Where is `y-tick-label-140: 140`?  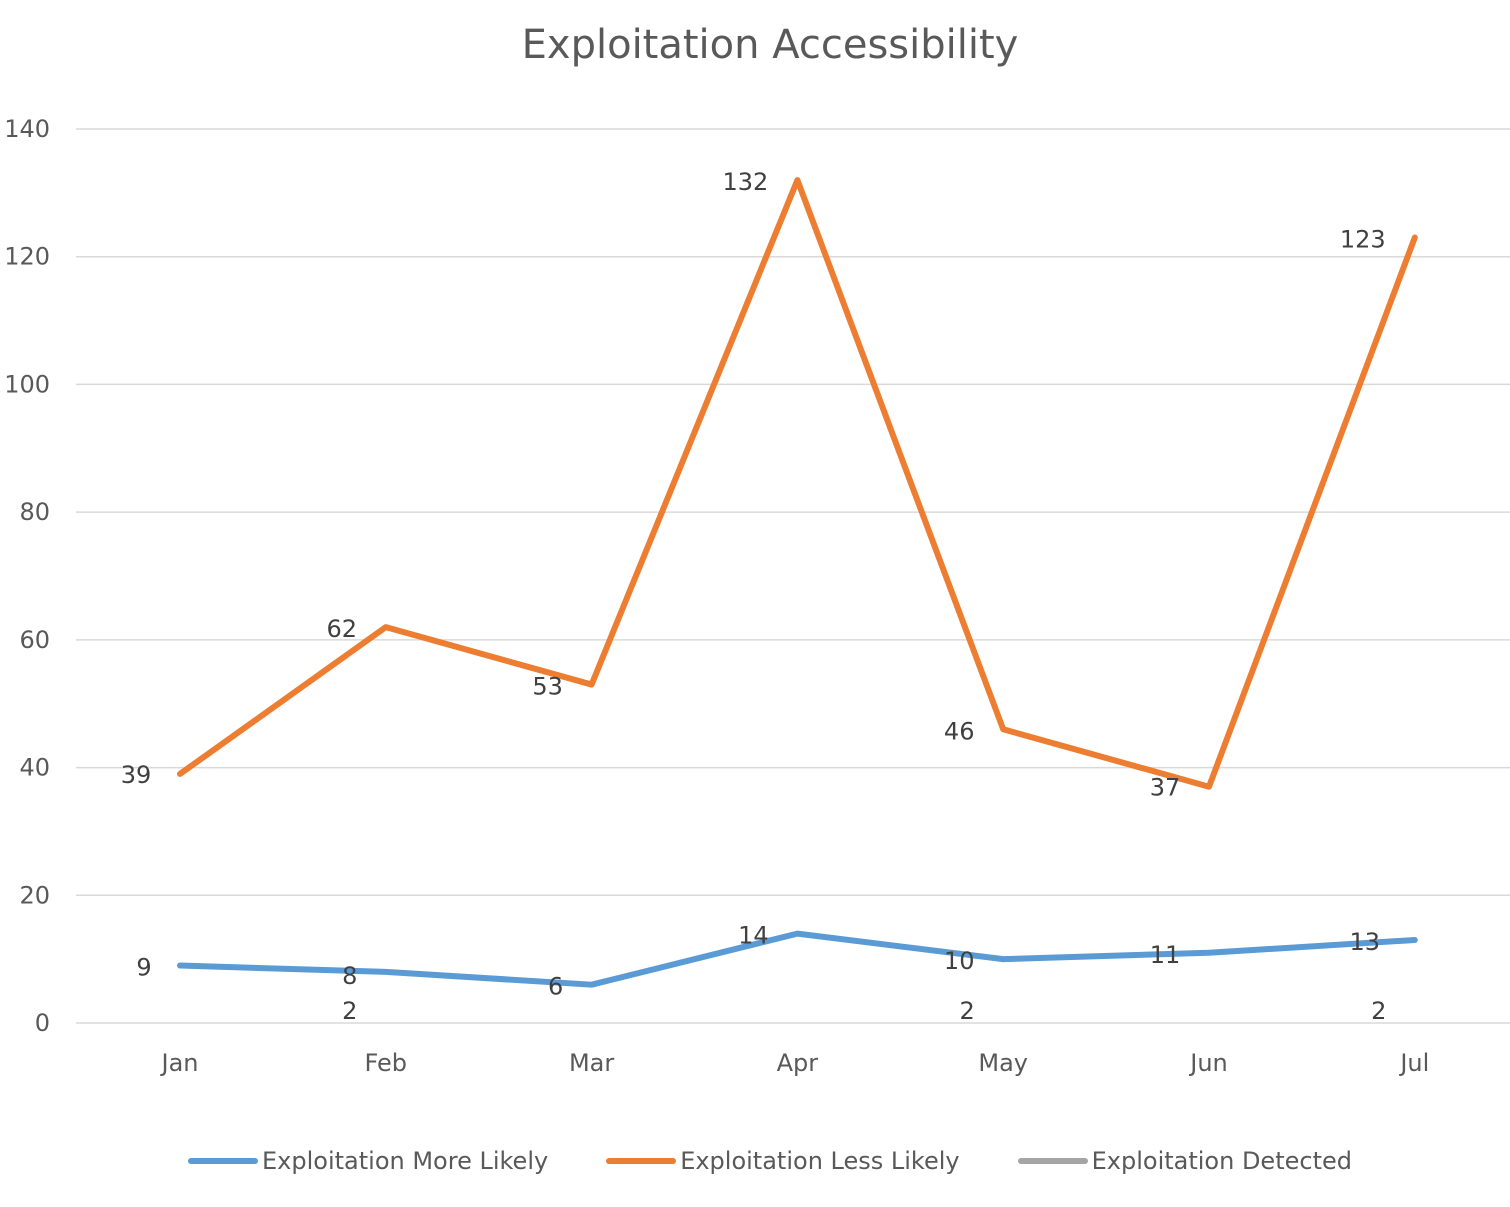 y-tick-label-140: 140 is located at coordinates (27, 129).